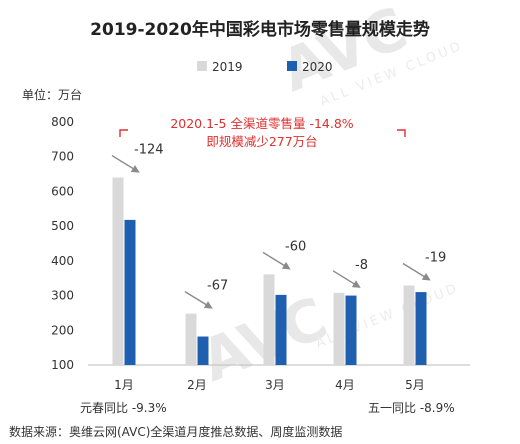 This screenshot has width=520, height=444. Describe the element at coordinates (435, 258) in the screenshot. I see `delta-label: -19` at that location.